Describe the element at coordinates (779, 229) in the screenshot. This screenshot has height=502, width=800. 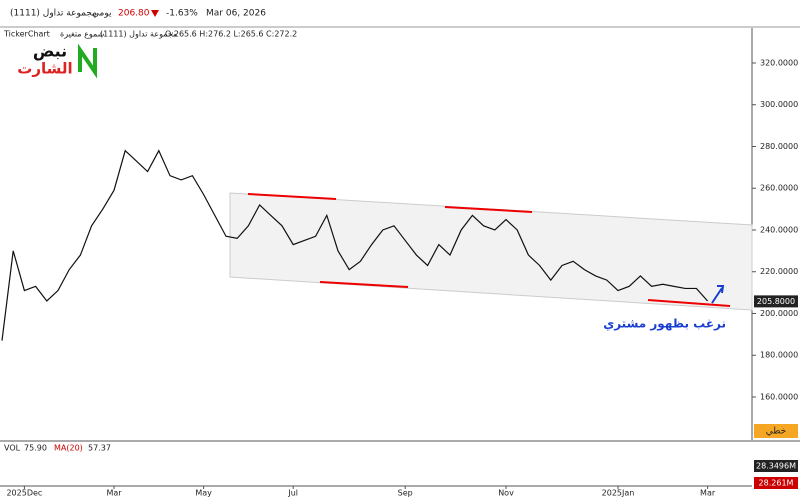
I see `y-tick-label: 240.0000` at that location.